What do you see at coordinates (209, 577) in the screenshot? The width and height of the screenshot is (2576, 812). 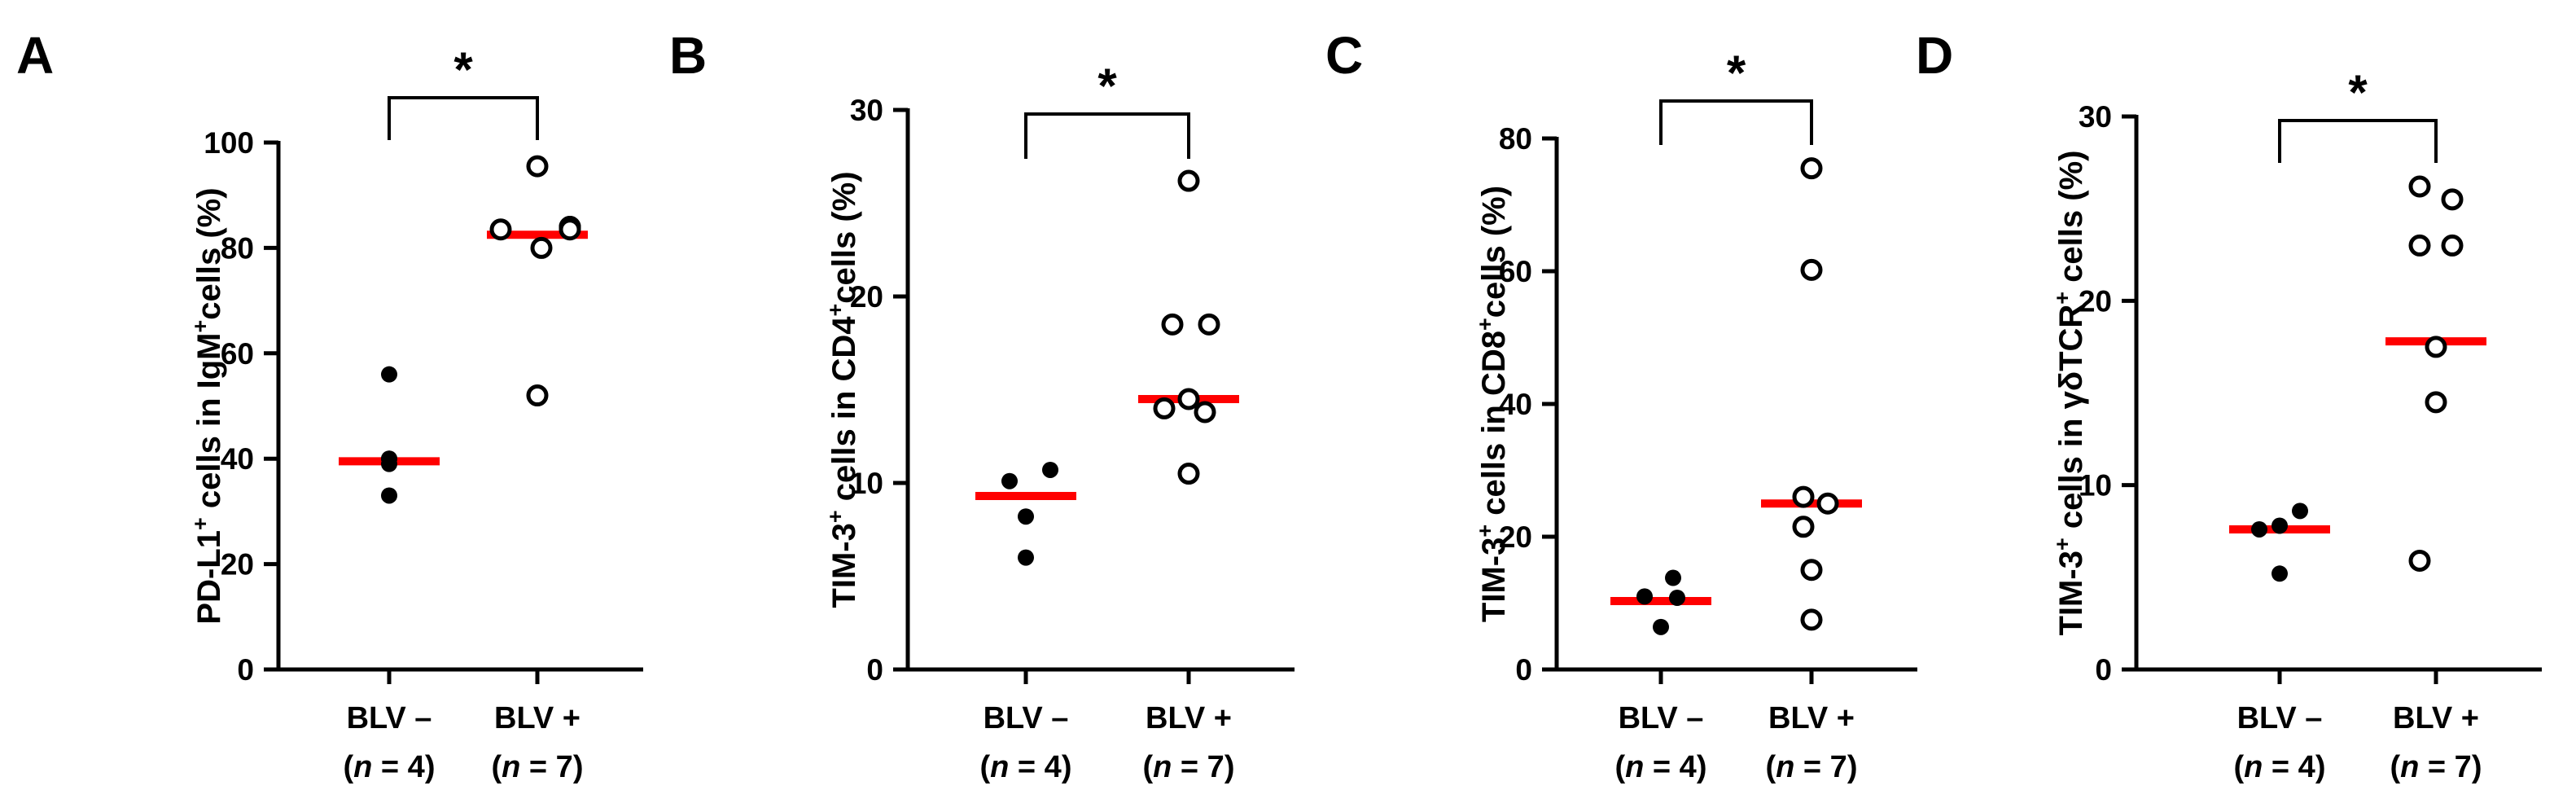 I see `y-axis-label-part: PD-L1` at bounding box center [209, 577].